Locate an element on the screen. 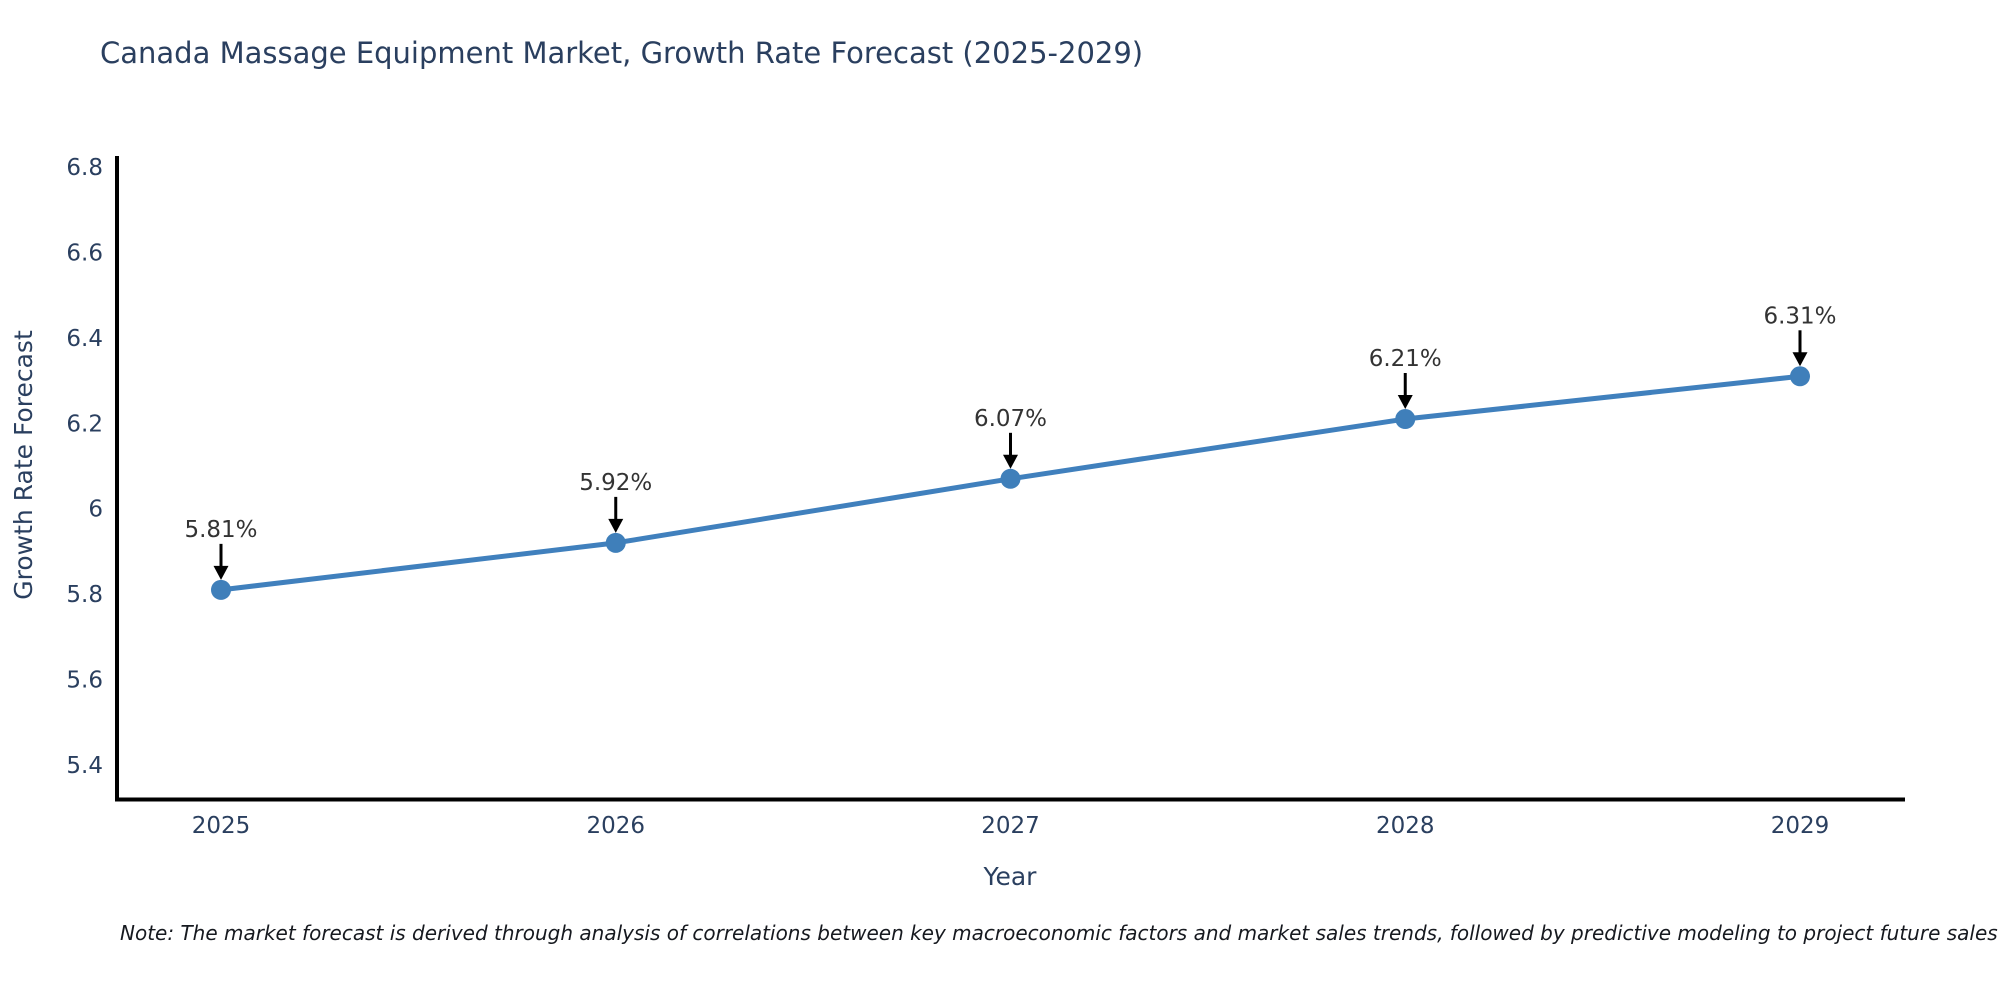 The height and width of the screenshot is (1000, 2000). data-point-label: 6.31% is located at coordinates (1799, 316).